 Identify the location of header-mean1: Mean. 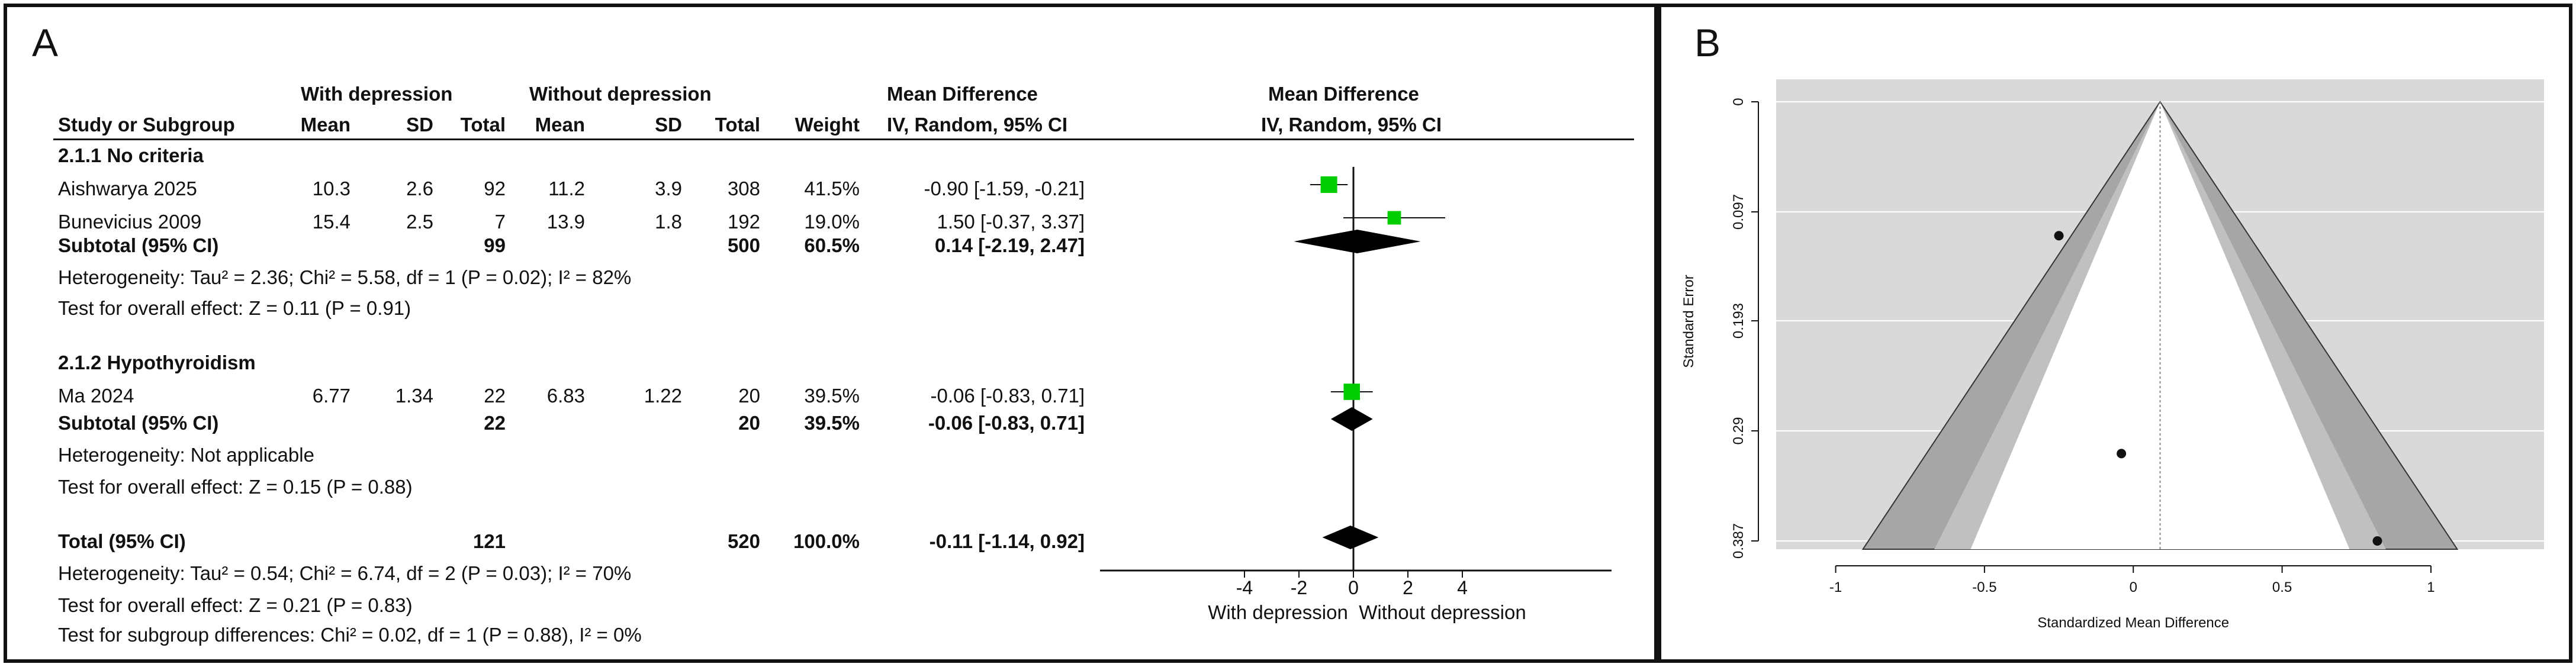
(325, 125).